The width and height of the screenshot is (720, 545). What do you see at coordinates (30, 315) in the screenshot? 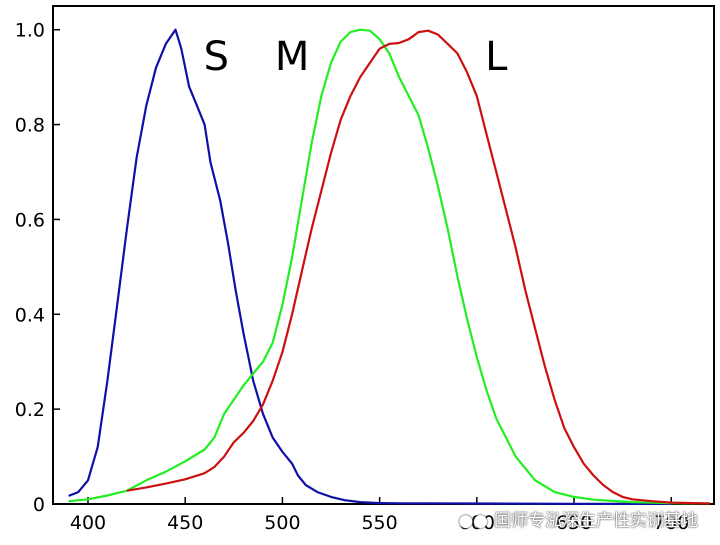
I see `y-tick-label: 0.4` at bounding box center [30, 315].